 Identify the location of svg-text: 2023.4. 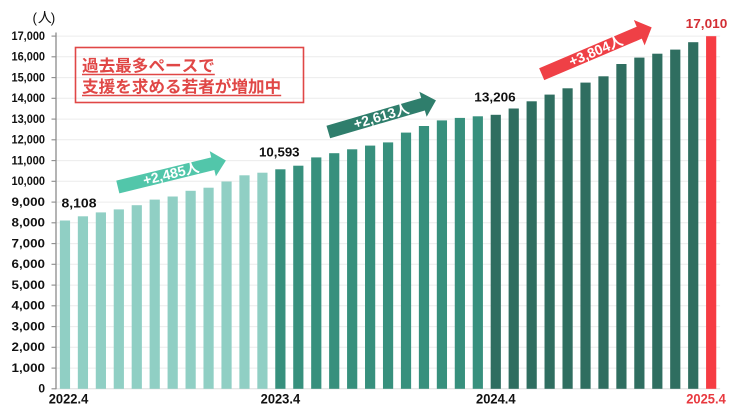
(281, 399).